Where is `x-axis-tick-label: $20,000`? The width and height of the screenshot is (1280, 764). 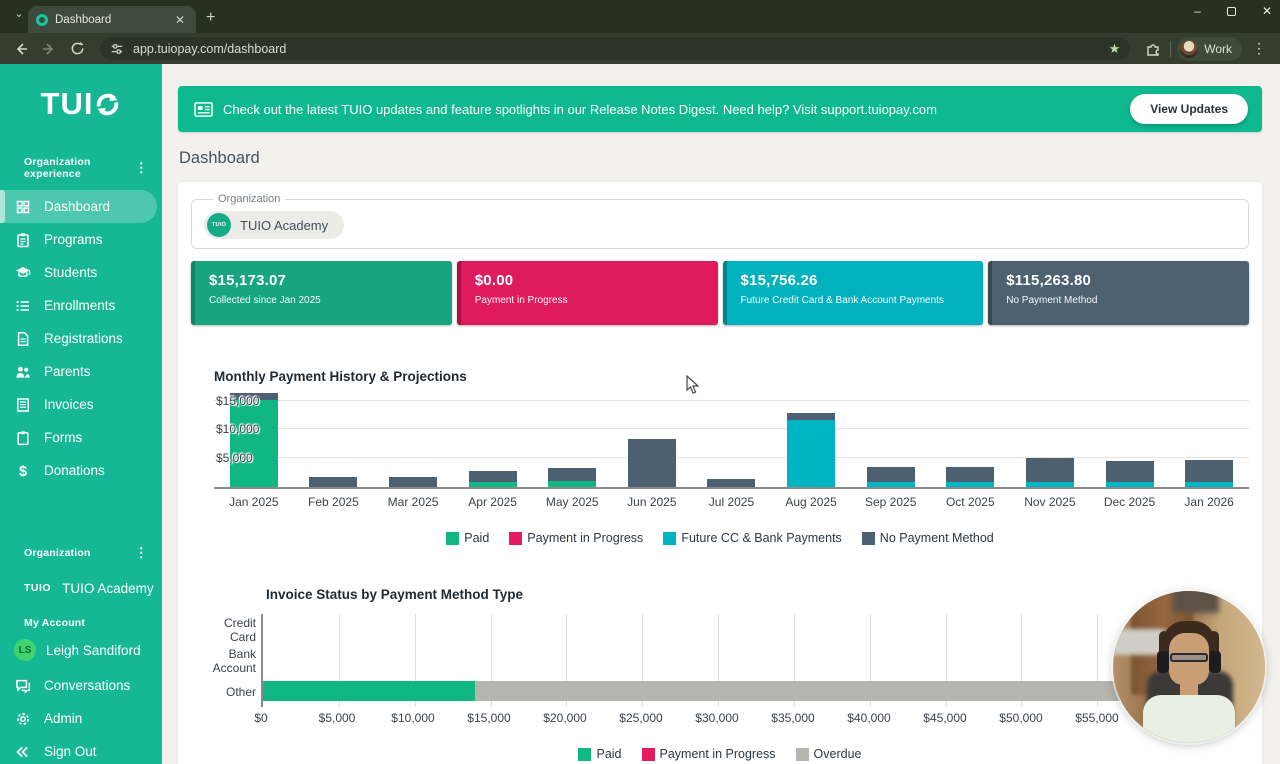
x-axis-tick-label: $20,000 is located at coordinates (565, 718).